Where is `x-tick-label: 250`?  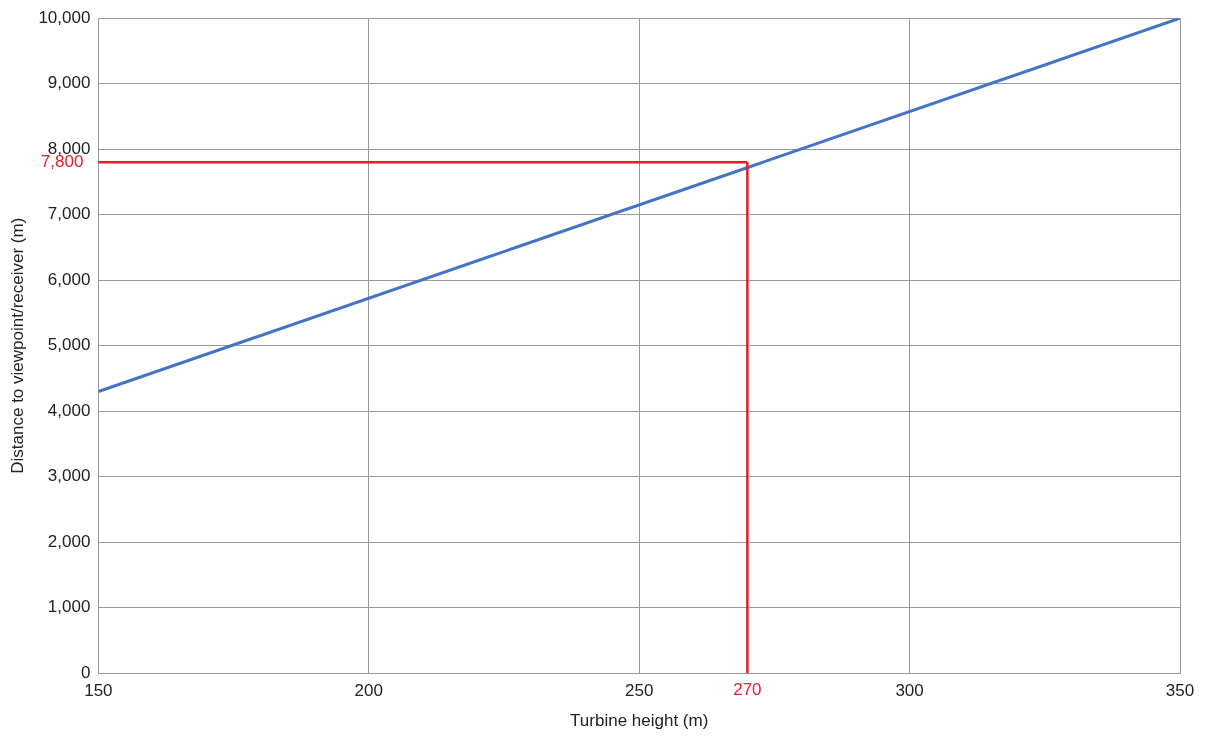 x-tick-label: 250 is located at coordinates (639, 691).